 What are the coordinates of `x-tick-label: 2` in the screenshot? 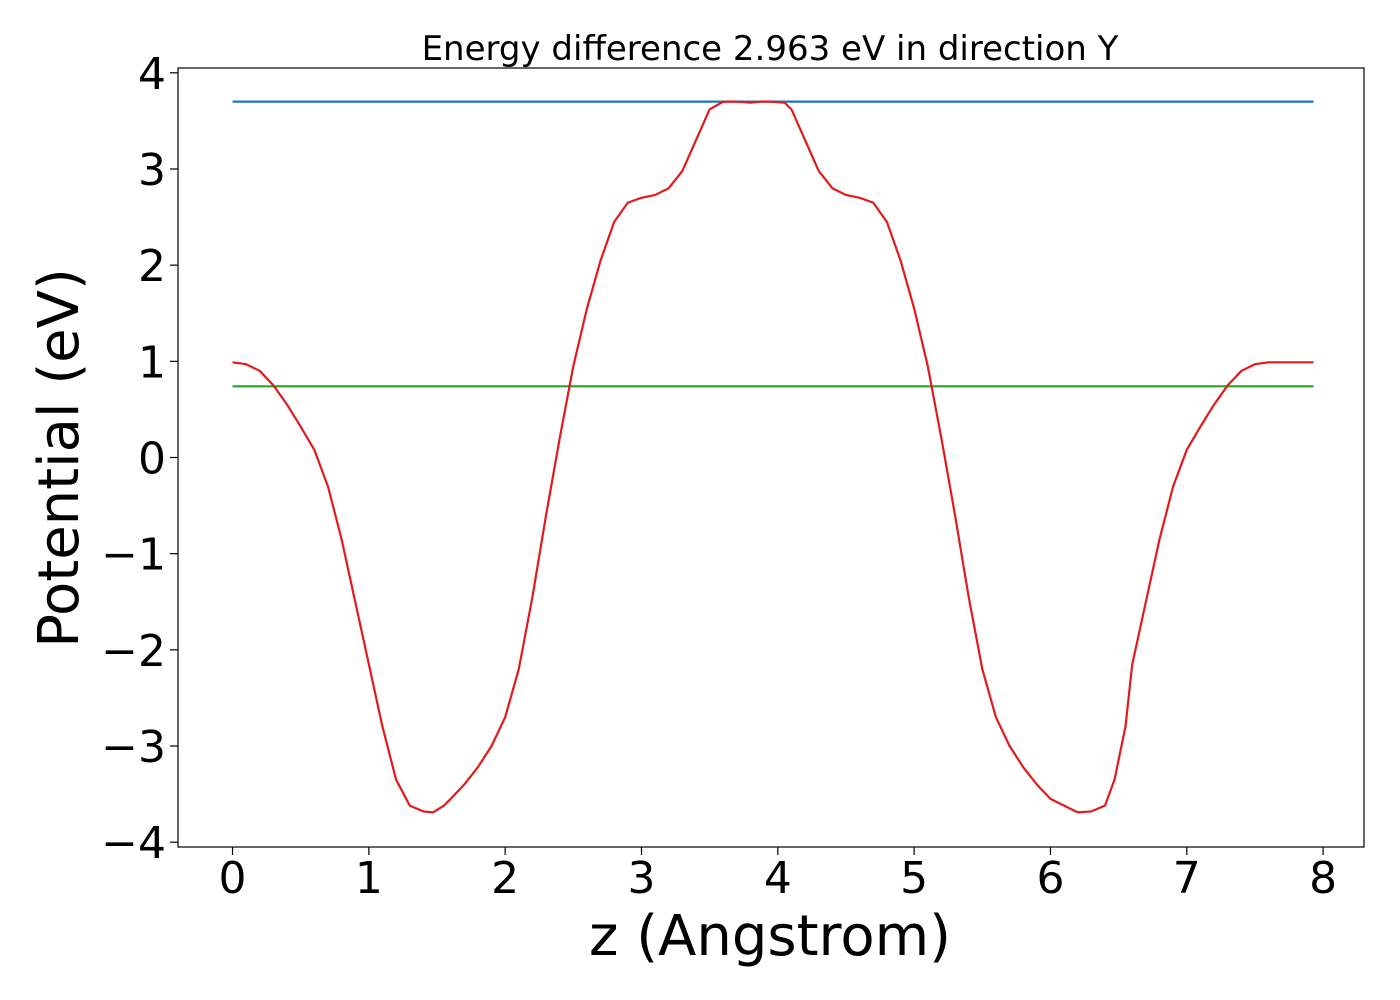 It's located at (505, 878).